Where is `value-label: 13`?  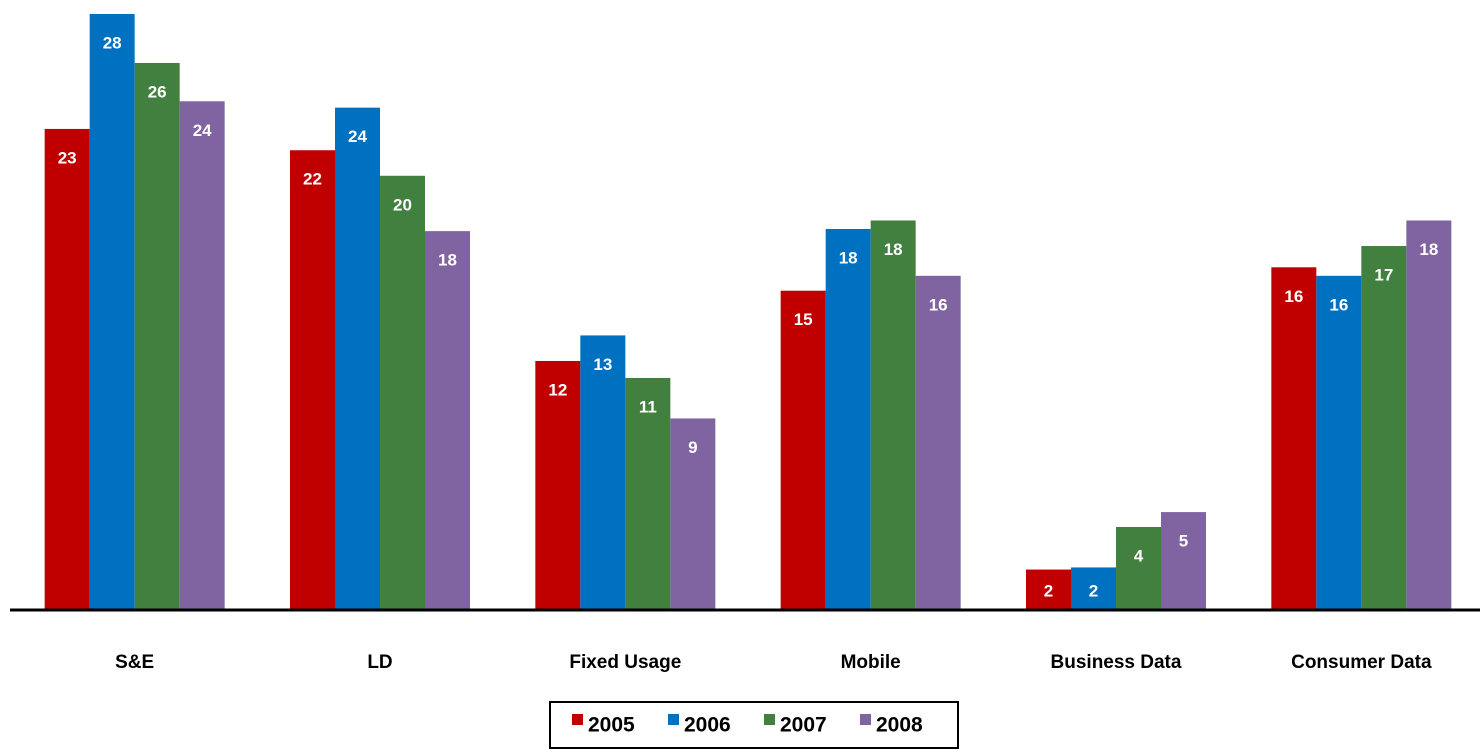
value-label: 13 is located at coordinates (602, 364).